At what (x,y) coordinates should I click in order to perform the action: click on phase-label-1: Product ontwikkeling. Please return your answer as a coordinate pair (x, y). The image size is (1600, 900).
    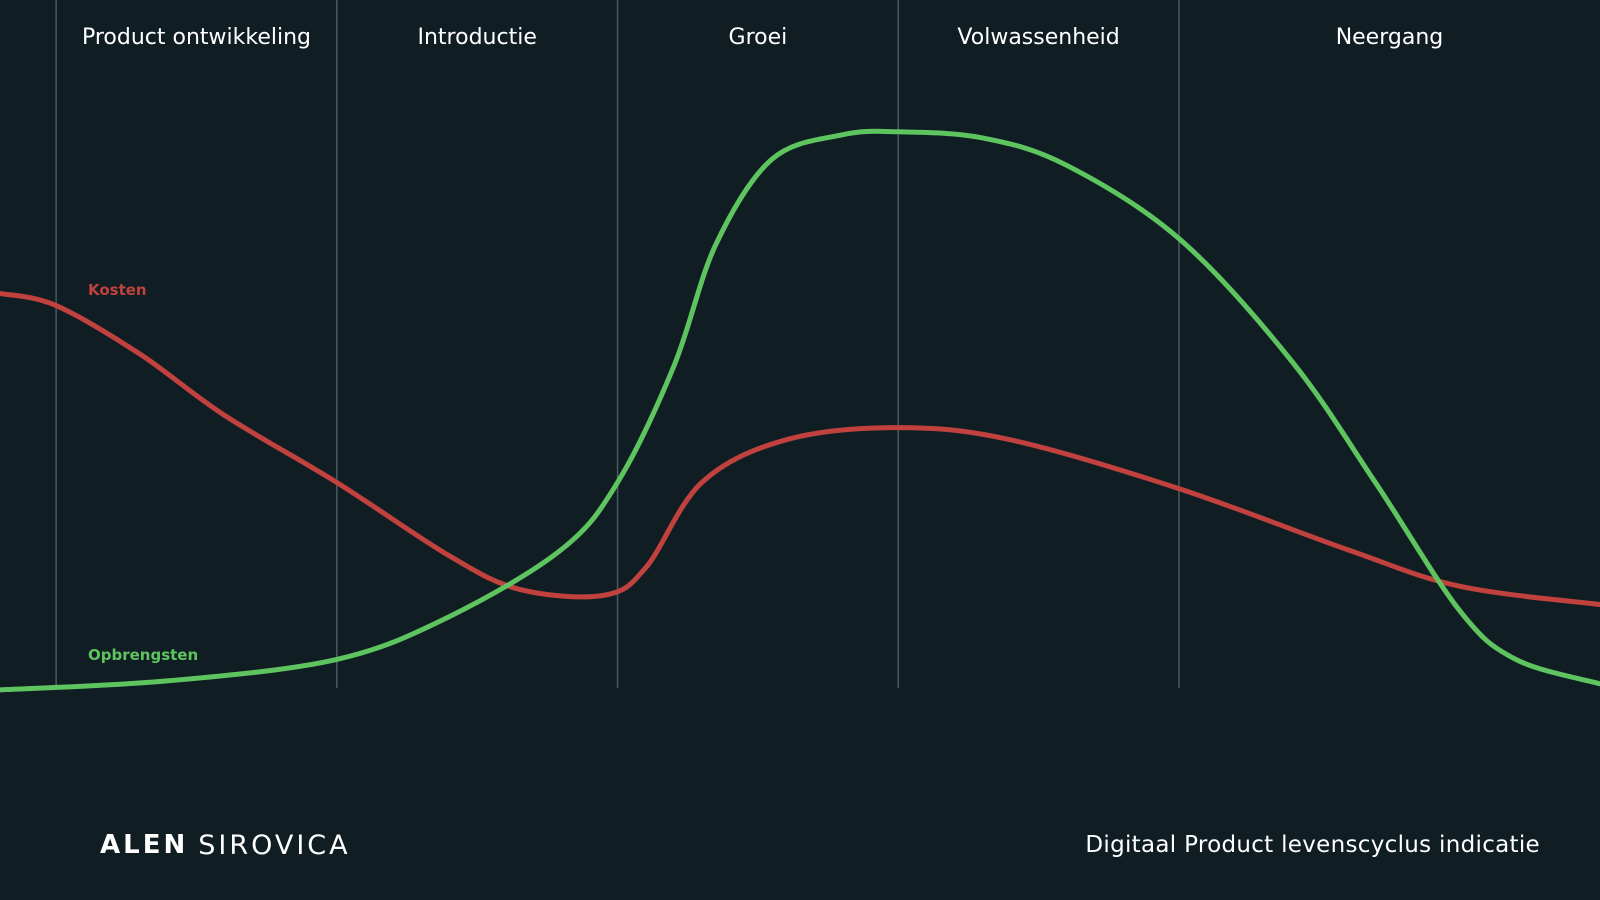
    Looking at the image, I should click on (196, 37).